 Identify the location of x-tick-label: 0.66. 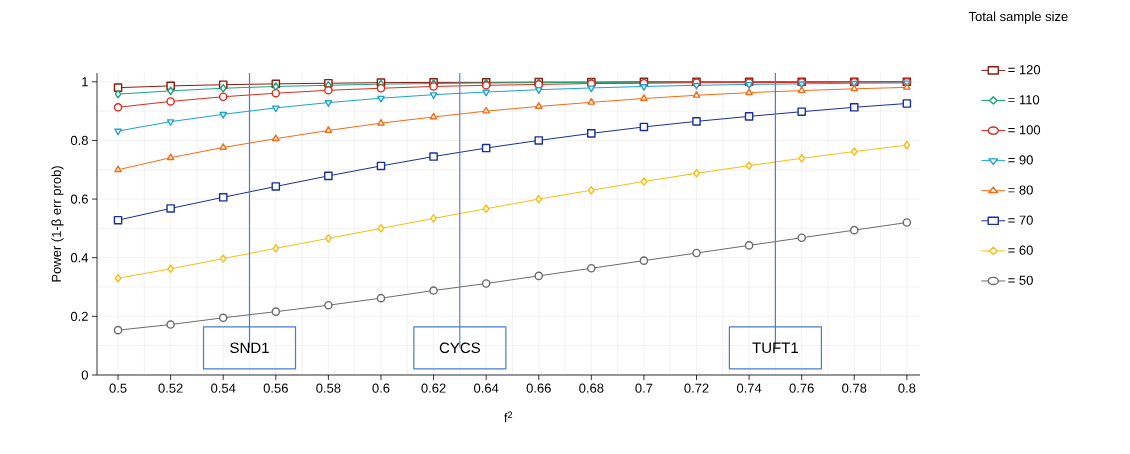
(538, 388).